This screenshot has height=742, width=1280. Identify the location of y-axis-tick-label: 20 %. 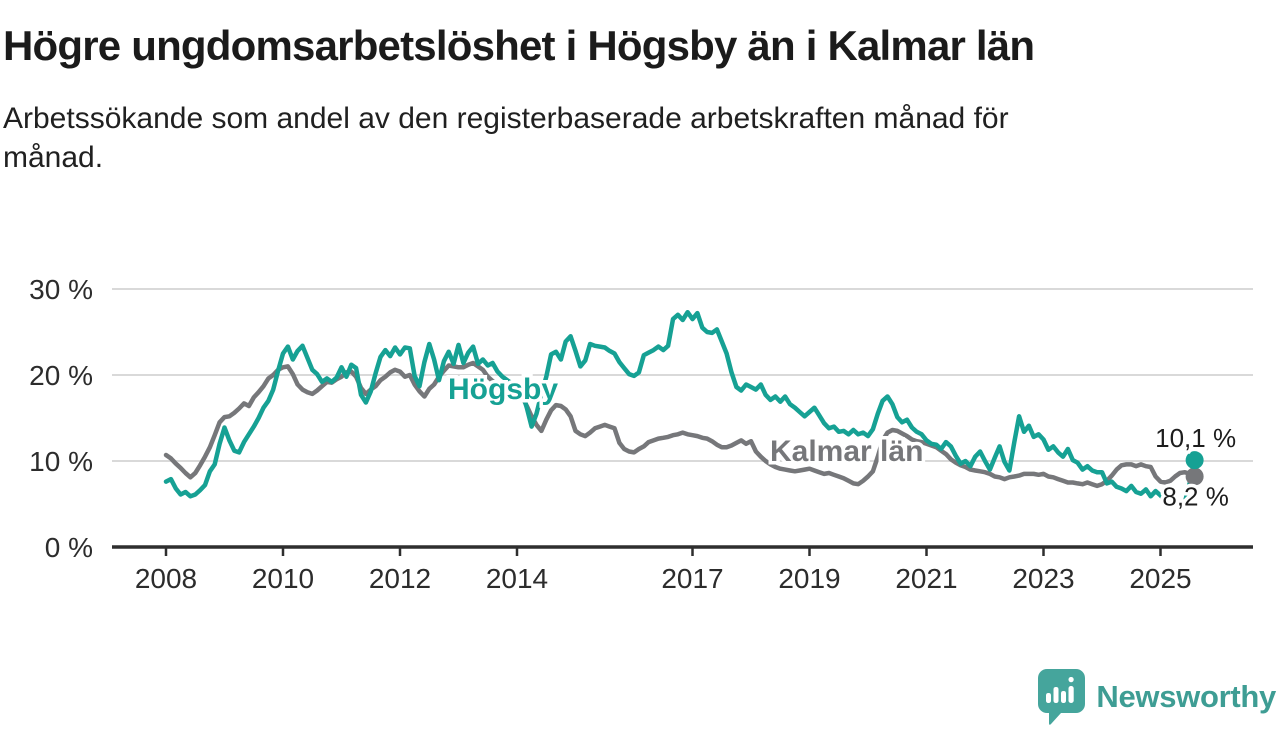
(61, 375).